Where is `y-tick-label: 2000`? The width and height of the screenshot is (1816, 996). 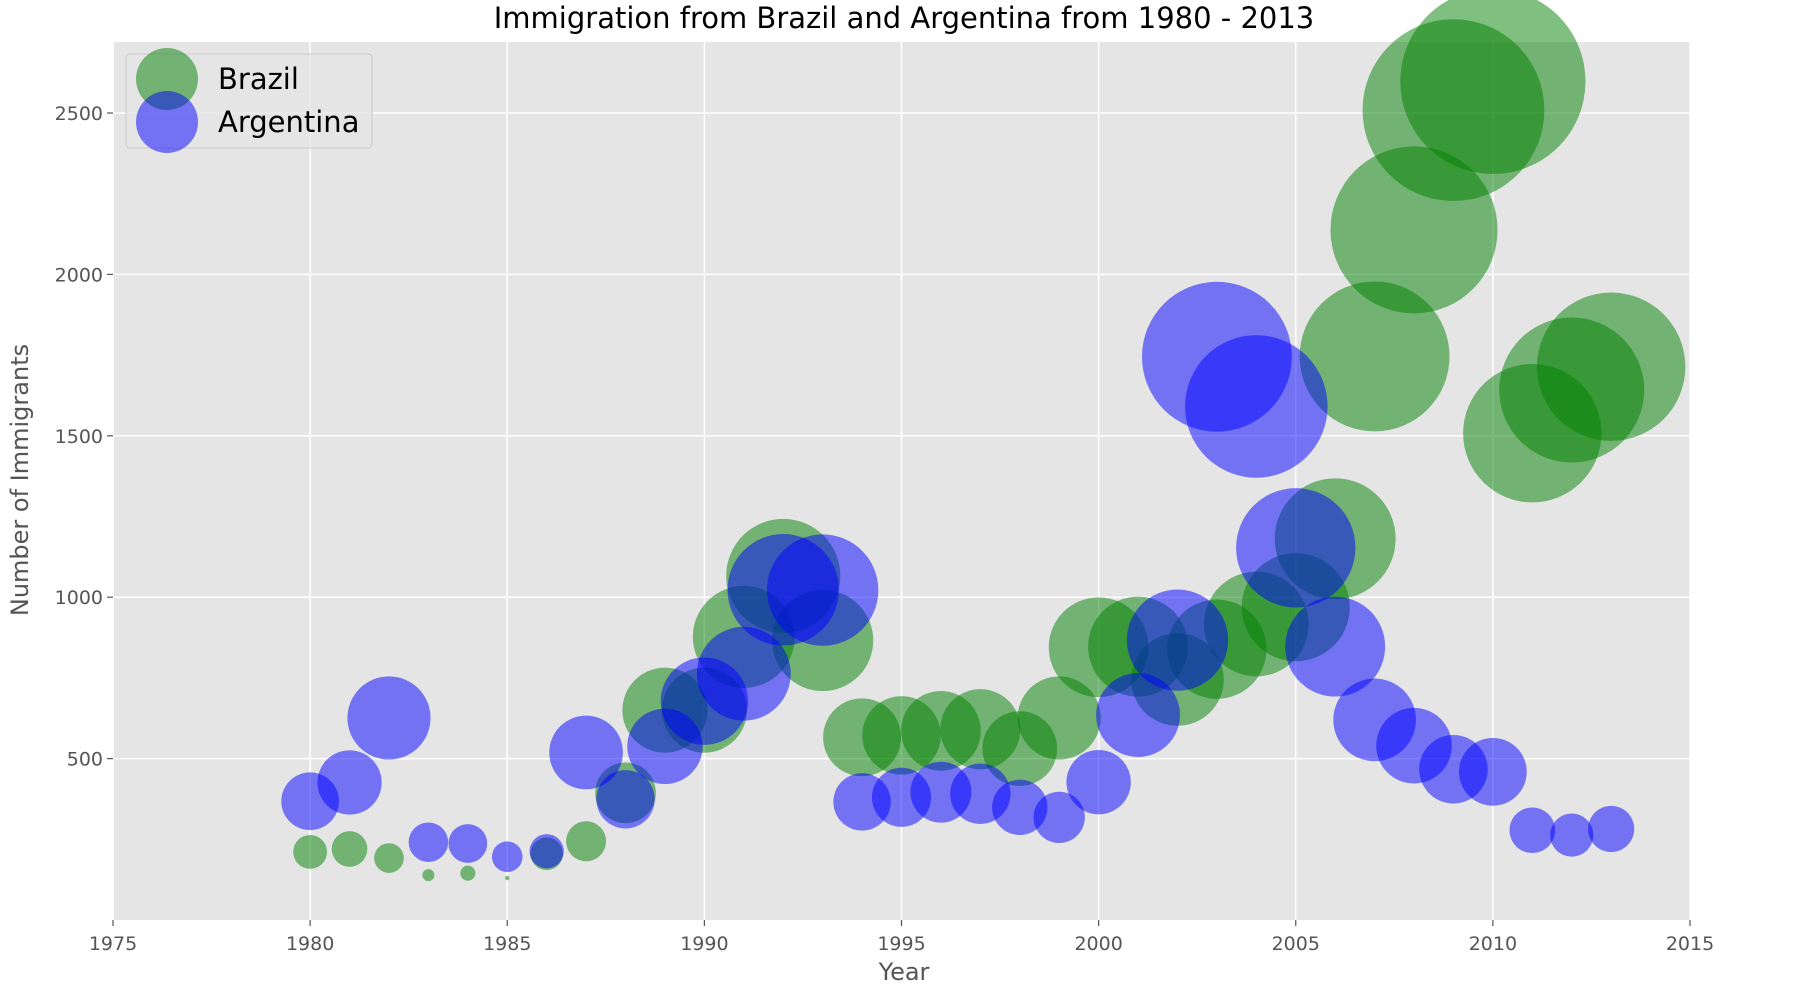 y-tick-label: 2000 is located at coordinates (79, 275).